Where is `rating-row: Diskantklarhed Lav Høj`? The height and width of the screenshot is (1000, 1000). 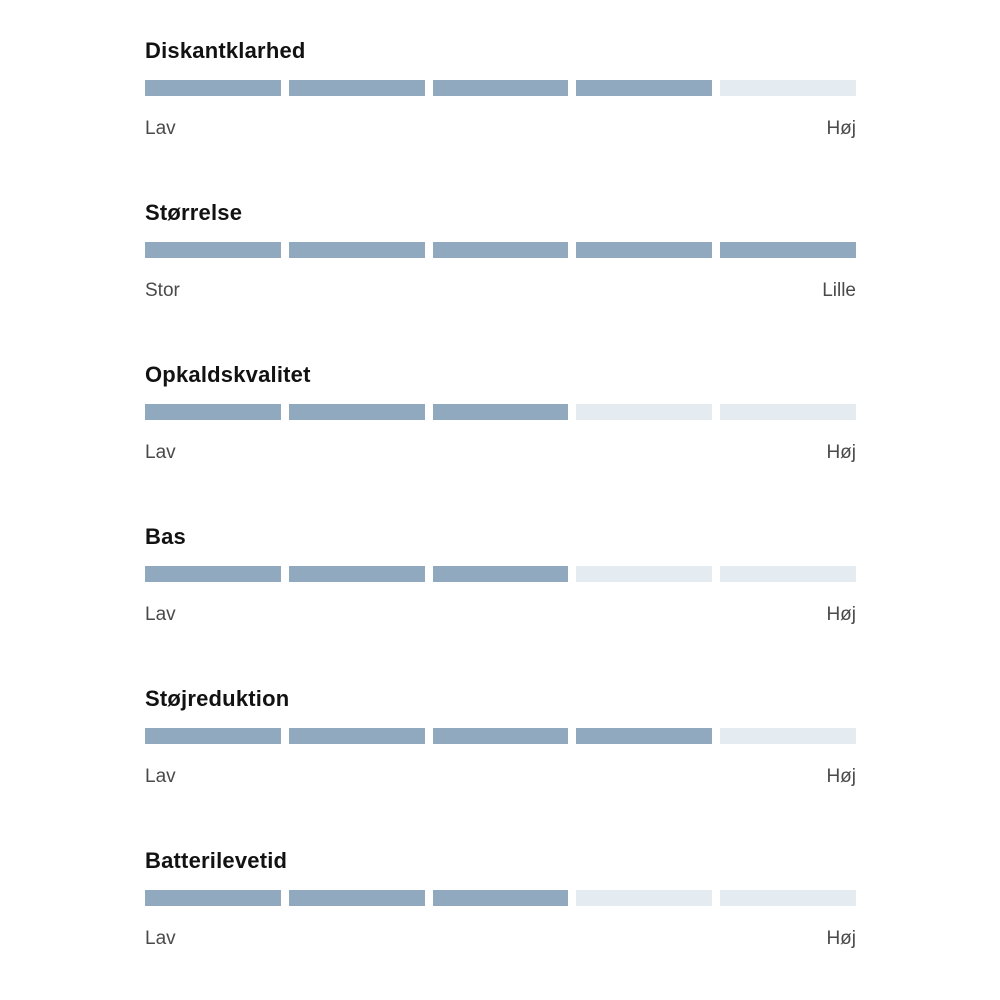
rating-row: Diskantklarhed Lav Høj is located at coordinates (500, 89).